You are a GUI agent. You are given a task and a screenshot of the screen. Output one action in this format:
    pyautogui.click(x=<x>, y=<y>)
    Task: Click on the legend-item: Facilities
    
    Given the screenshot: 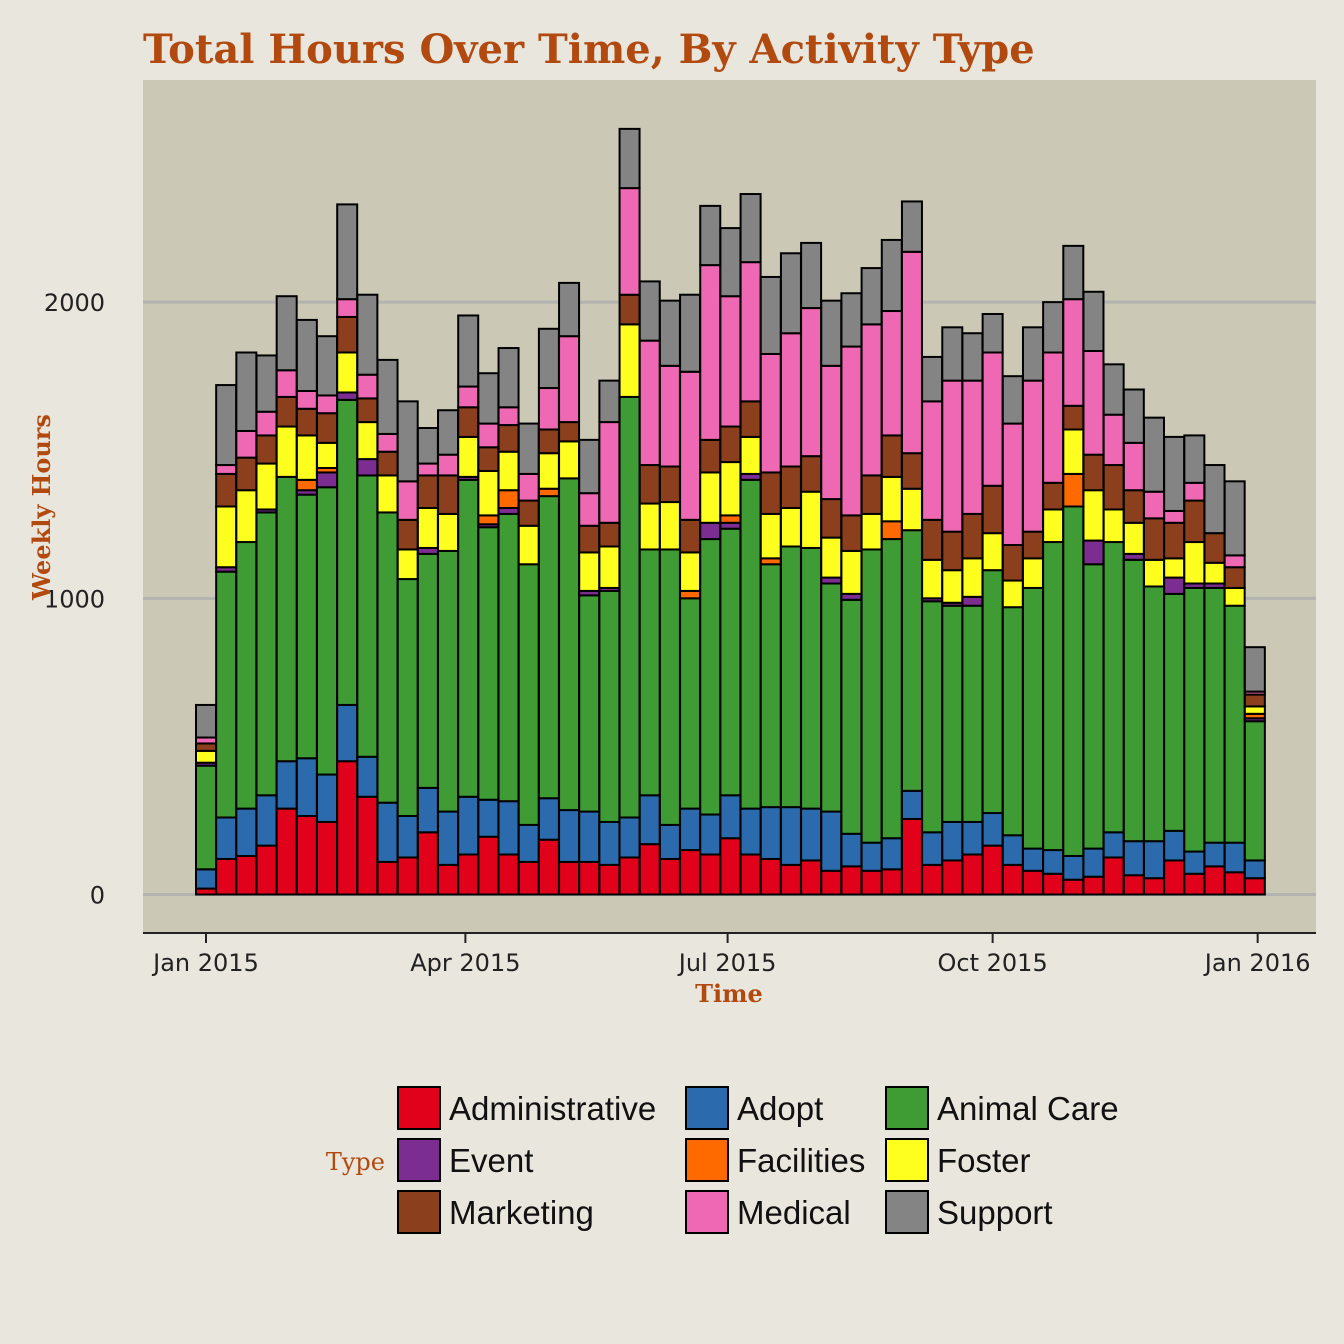 What is the action you would take?
    pyautogui.click(x=775, y=1160)
    